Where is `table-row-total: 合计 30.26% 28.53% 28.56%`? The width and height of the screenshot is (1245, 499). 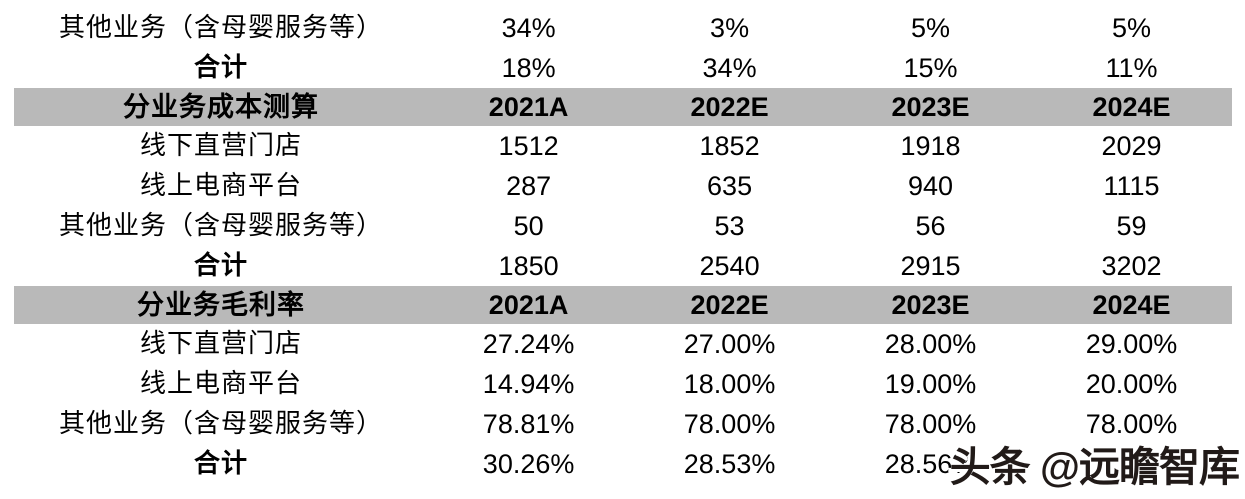 table-row-total: 合计 30.26% 28.53% 28.56% is located at coordinates (623, 464).